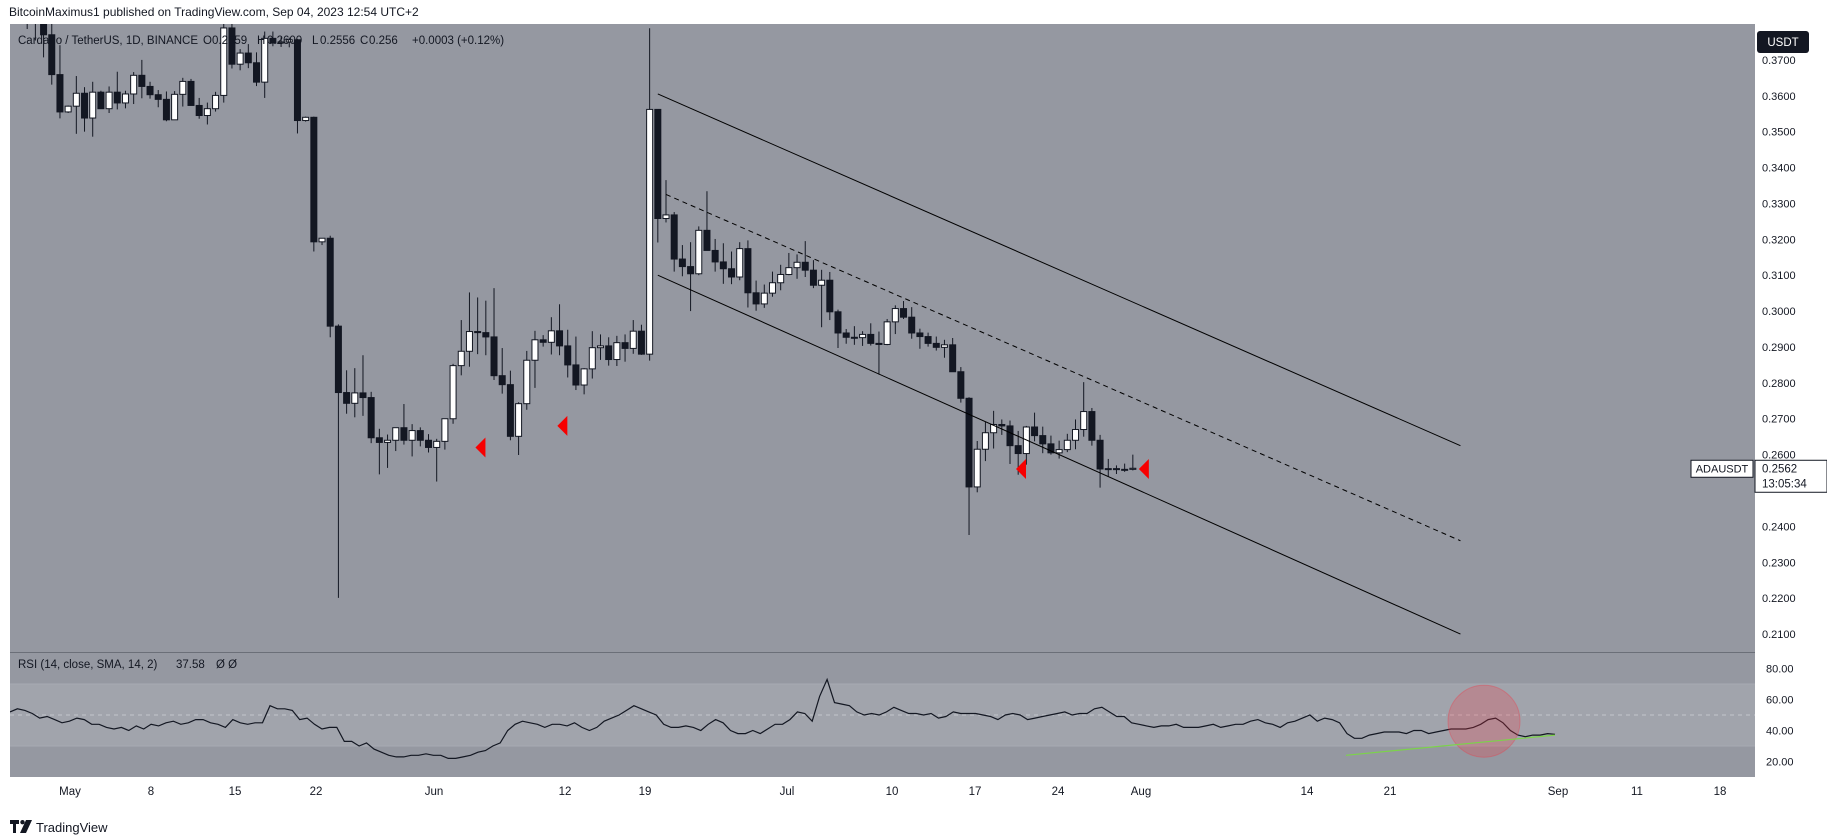 This screenshot has width=1827, height=840. Describe the element at coordinates (892, 792) in the screenshot. I see `time-axis: May 8 15 22 Jun 12 19 Jul 10 17 24 Aug 14 21 Sep 11 18` at that location.